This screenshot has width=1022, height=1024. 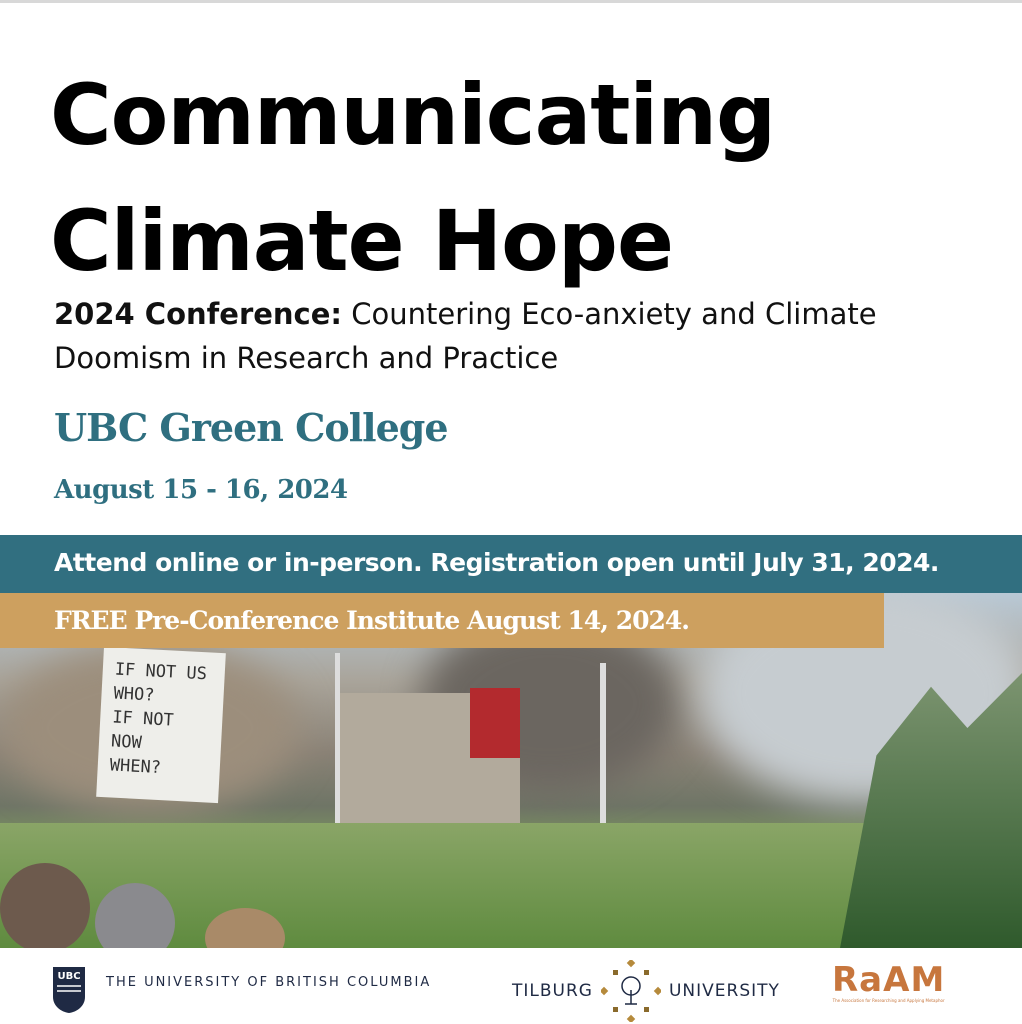 I want to click on subtitle-bold: 2024 Conference:, so click(x=198, y=314).